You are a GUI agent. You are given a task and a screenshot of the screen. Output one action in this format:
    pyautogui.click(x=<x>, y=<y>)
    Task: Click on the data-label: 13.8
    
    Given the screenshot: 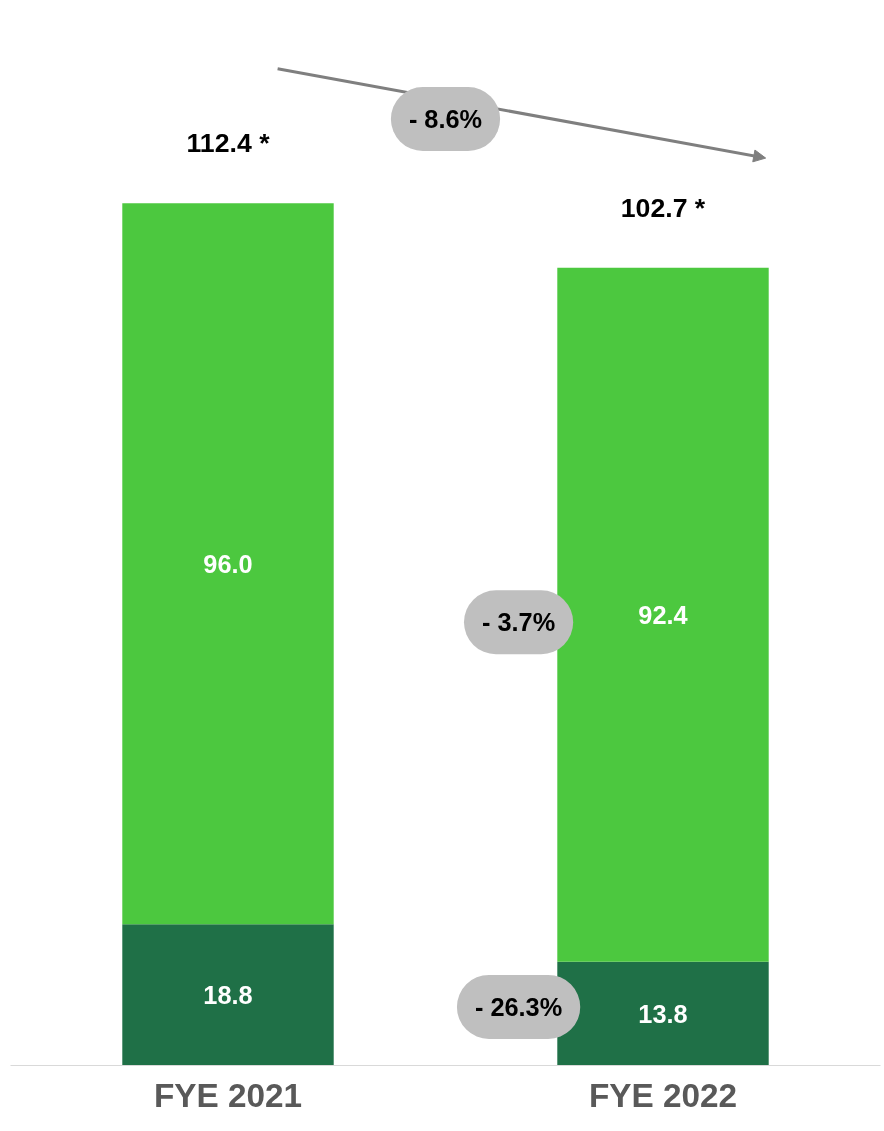 What is the action you would take?
    pyautogui.click(x=663, y=1013)
    